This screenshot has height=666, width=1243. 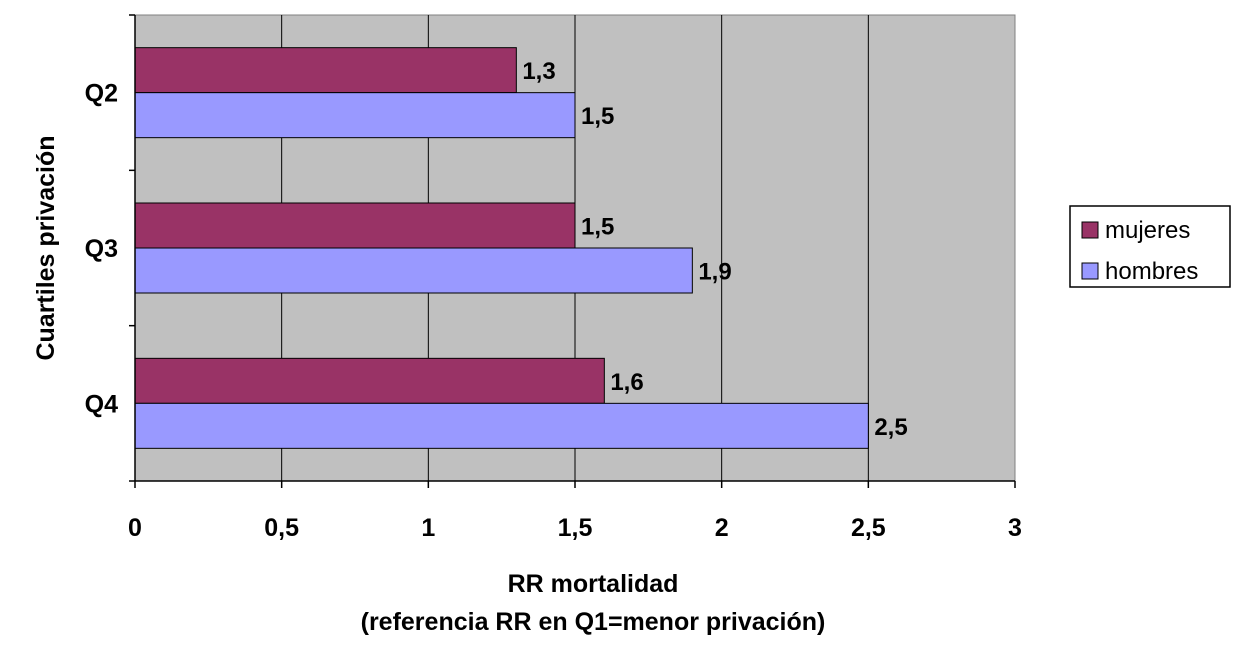 What do you see at coordinates (593, 584) in the screenshot?
I see `x-axis-title-line1: RR mortalidad` at bounding box center [593, 584].